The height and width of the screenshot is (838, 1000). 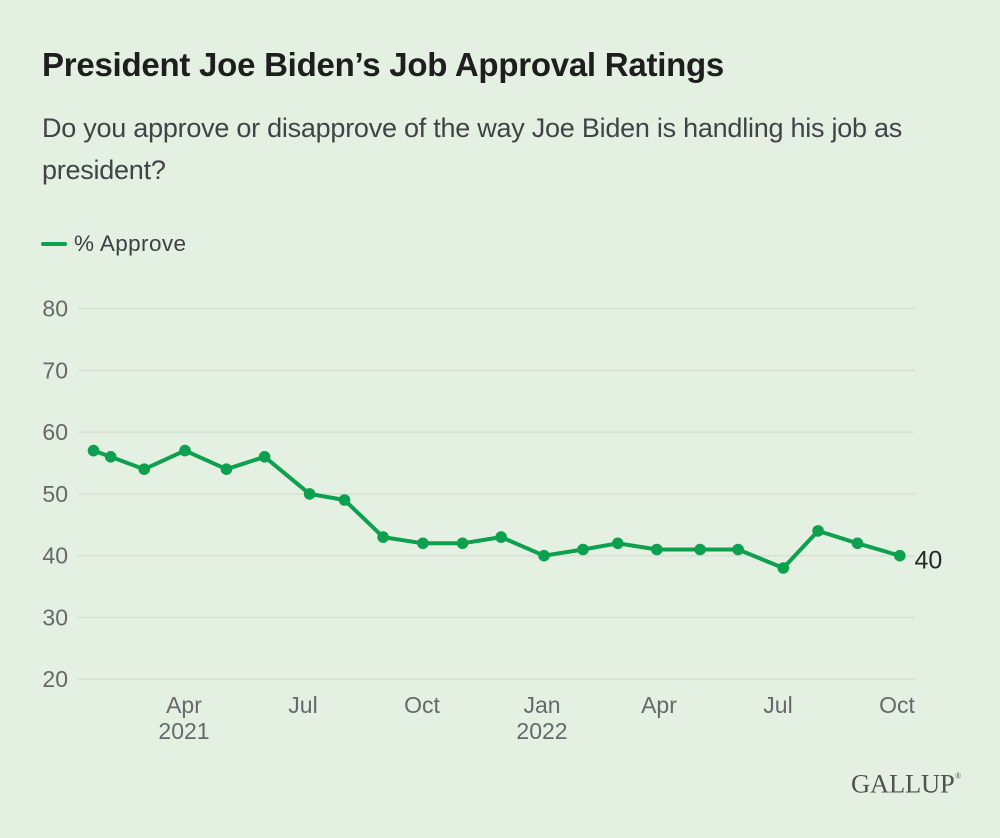 What do you see at coordinates (183, 731) in the screenshot?
I see `svg-text: 2021` at bounding box center [183, 731].